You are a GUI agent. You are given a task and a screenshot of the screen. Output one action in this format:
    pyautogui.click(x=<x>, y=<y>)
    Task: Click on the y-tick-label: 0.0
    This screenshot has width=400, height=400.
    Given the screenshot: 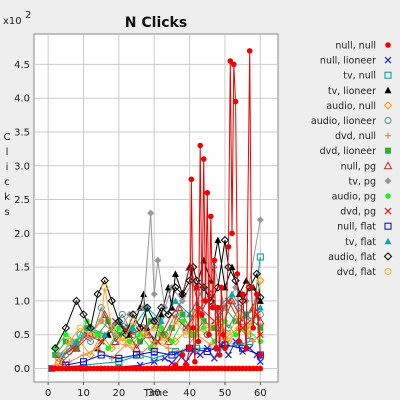 What is the action you would take?
    pyautogui.click(x=22, y=369)
    